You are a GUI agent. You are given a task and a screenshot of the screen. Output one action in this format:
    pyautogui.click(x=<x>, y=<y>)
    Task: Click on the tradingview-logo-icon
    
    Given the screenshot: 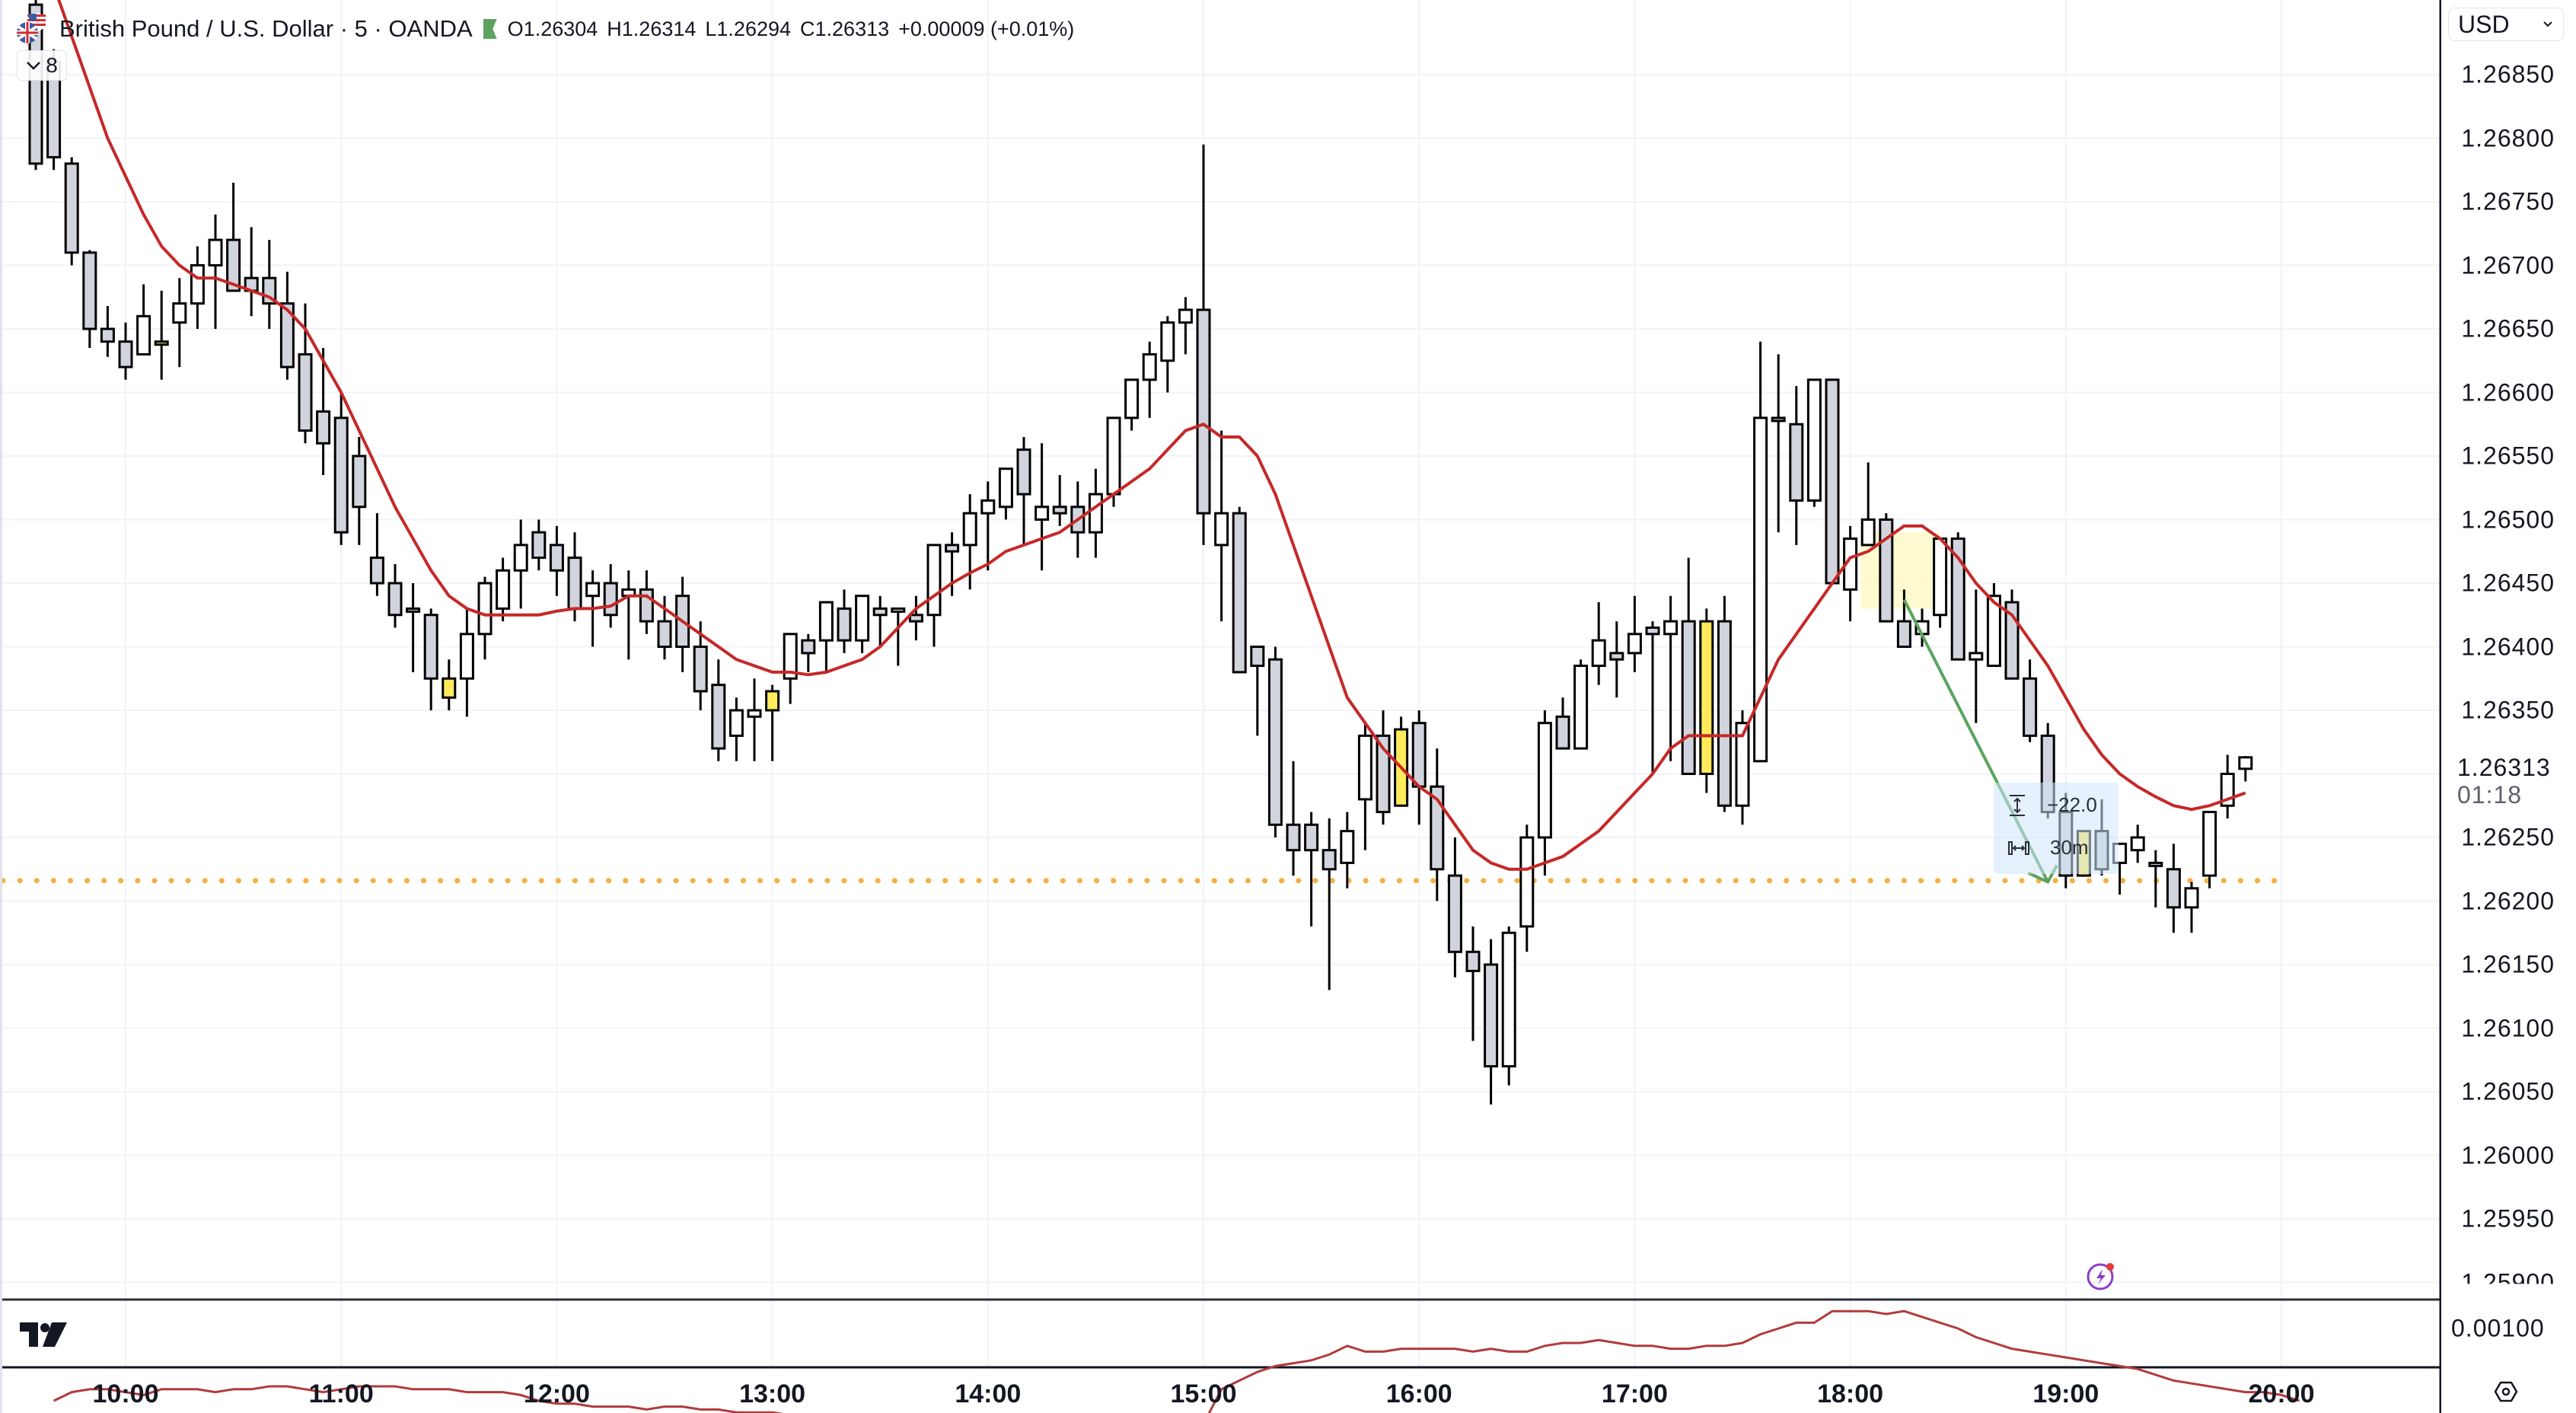 What is the action you would take?
    pyautogui.click(x=44, y=1334)
    